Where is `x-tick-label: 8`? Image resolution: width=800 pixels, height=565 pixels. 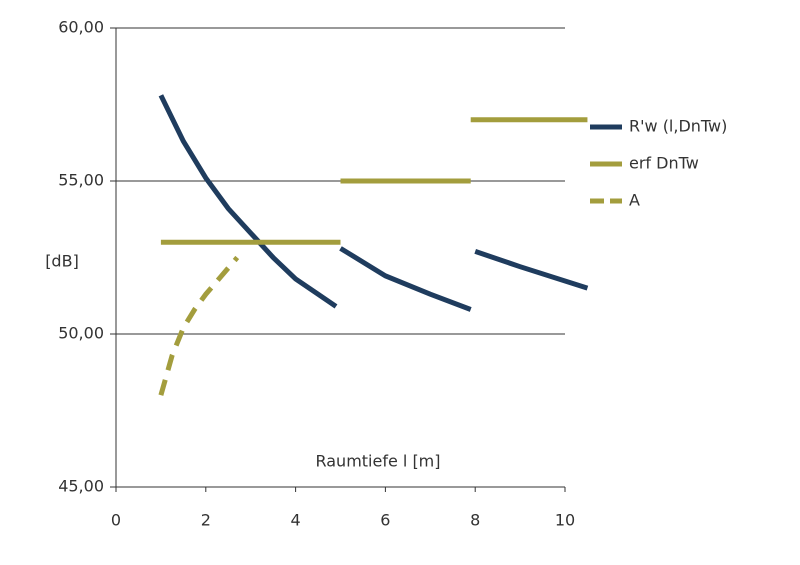
x-tick-label: 8 is located at coordinates (475, 520).